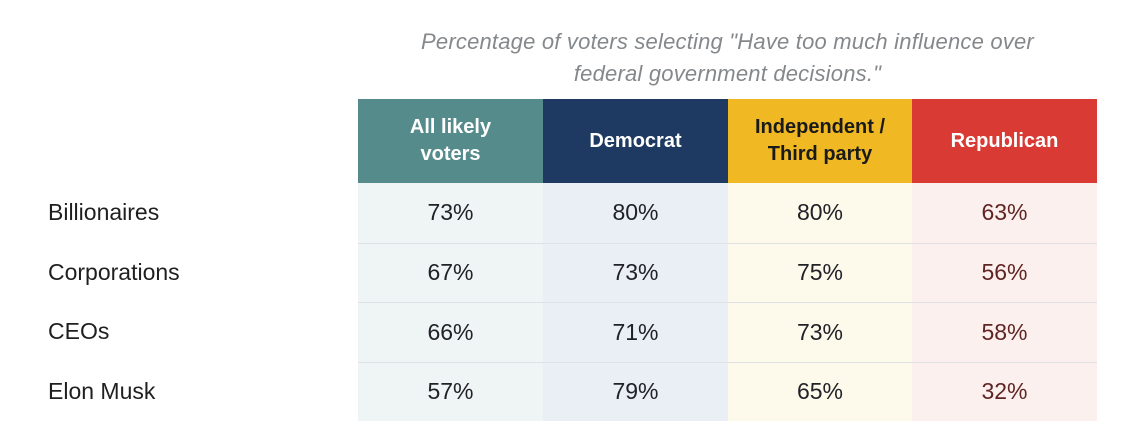 This screenshot has height=448, width=1126. Describe the element at coordinates (450, 272) in the screenshot. I see `cell-corporations-all-likely-voters: 67%` at that location.